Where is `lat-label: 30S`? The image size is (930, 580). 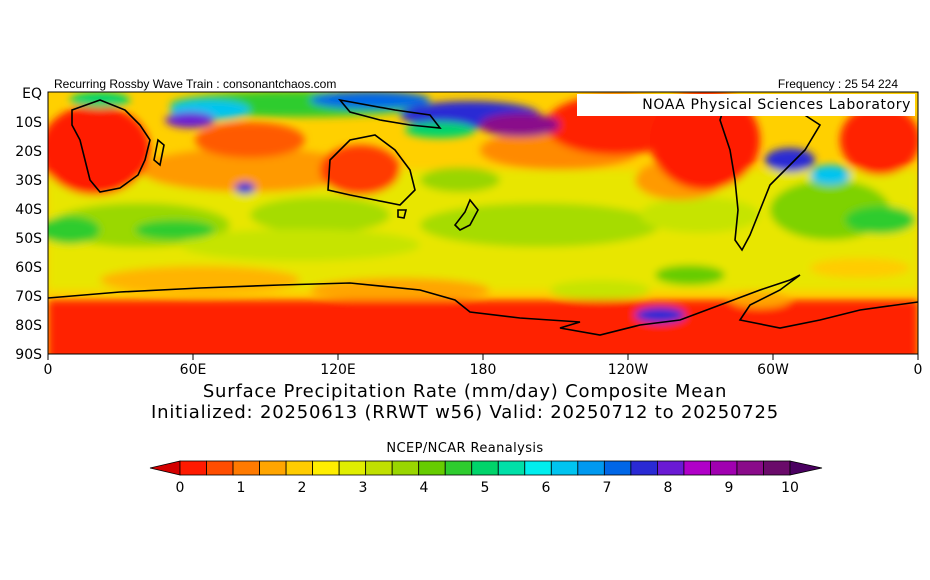
lat-label: 30S is located at coordinates (28, 181).